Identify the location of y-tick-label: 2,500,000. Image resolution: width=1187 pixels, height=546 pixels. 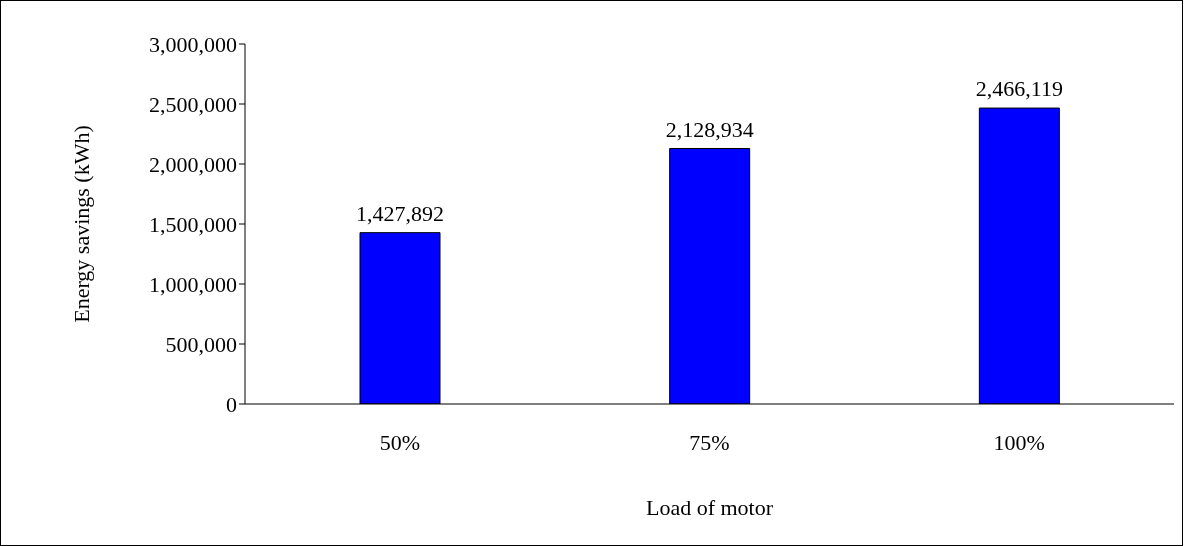
(193, 104).